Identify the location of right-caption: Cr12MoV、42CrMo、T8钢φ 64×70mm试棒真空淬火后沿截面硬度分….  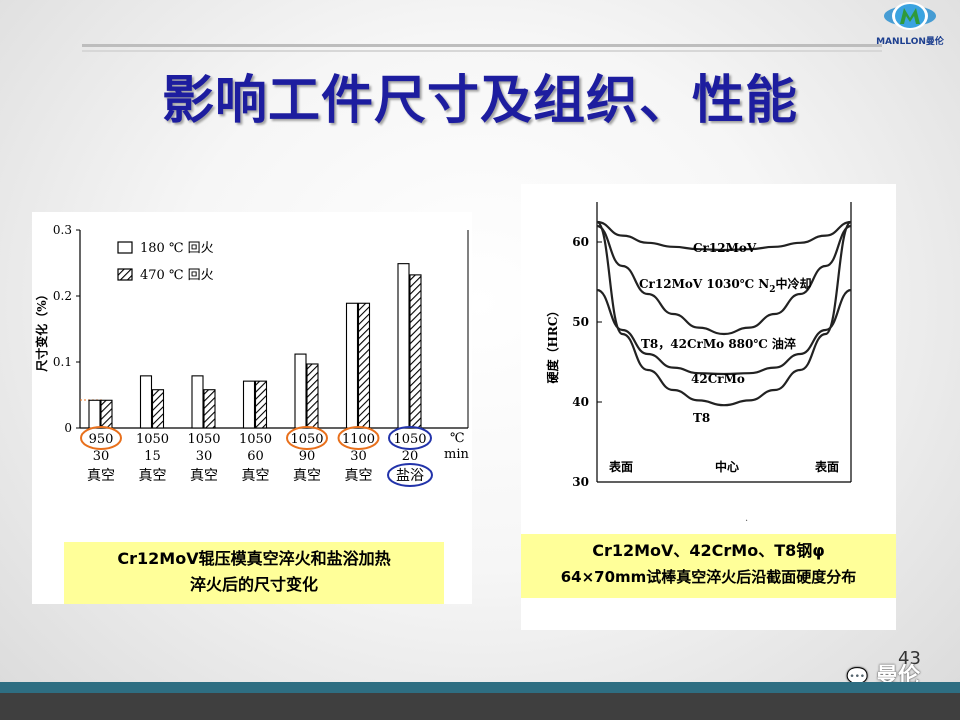
(708, 566).